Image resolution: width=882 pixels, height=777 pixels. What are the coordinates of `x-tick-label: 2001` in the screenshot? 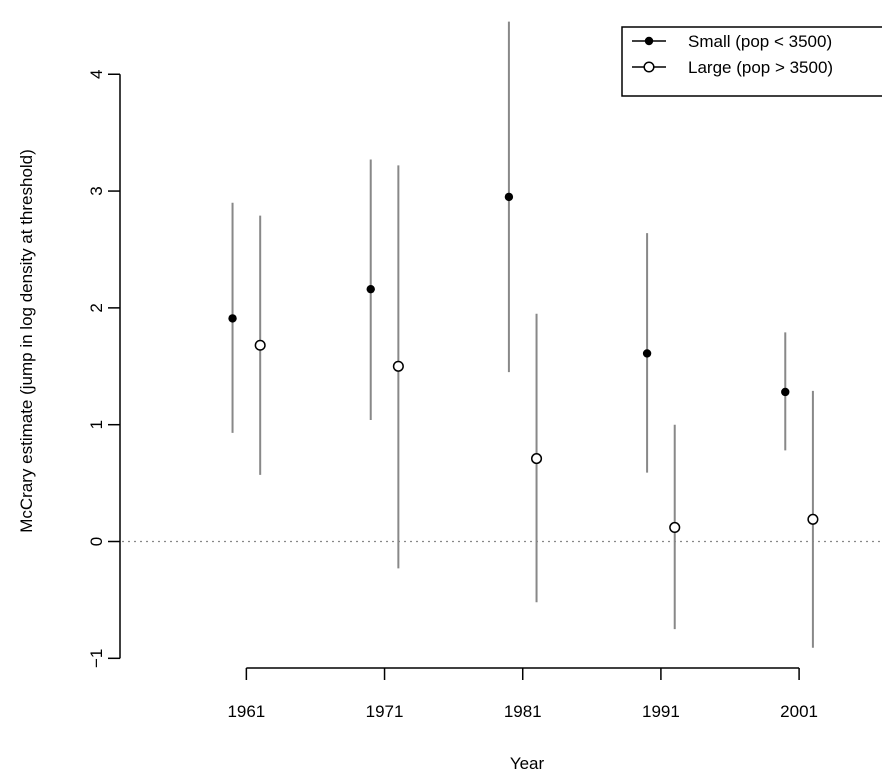 It's located at (799, 711).